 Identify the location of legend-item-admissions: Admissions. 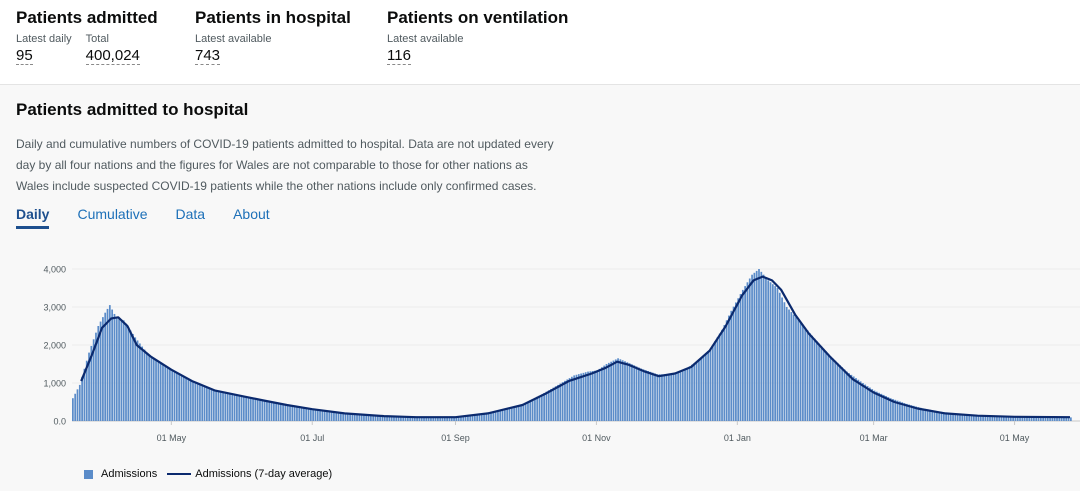
(120, 474).